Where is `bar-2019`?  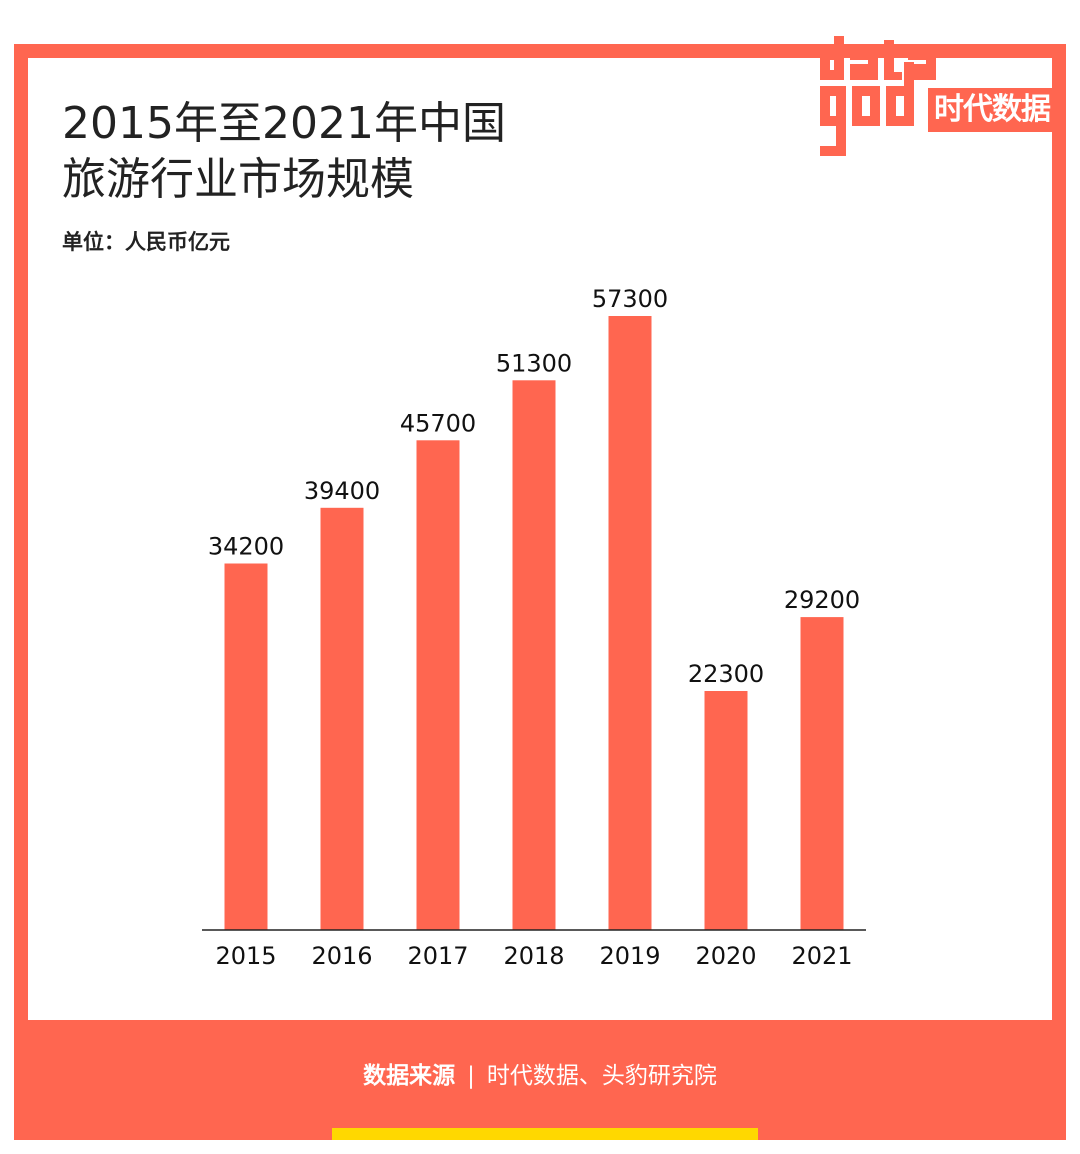
bar-2019 is located at coordinates (630, 623).